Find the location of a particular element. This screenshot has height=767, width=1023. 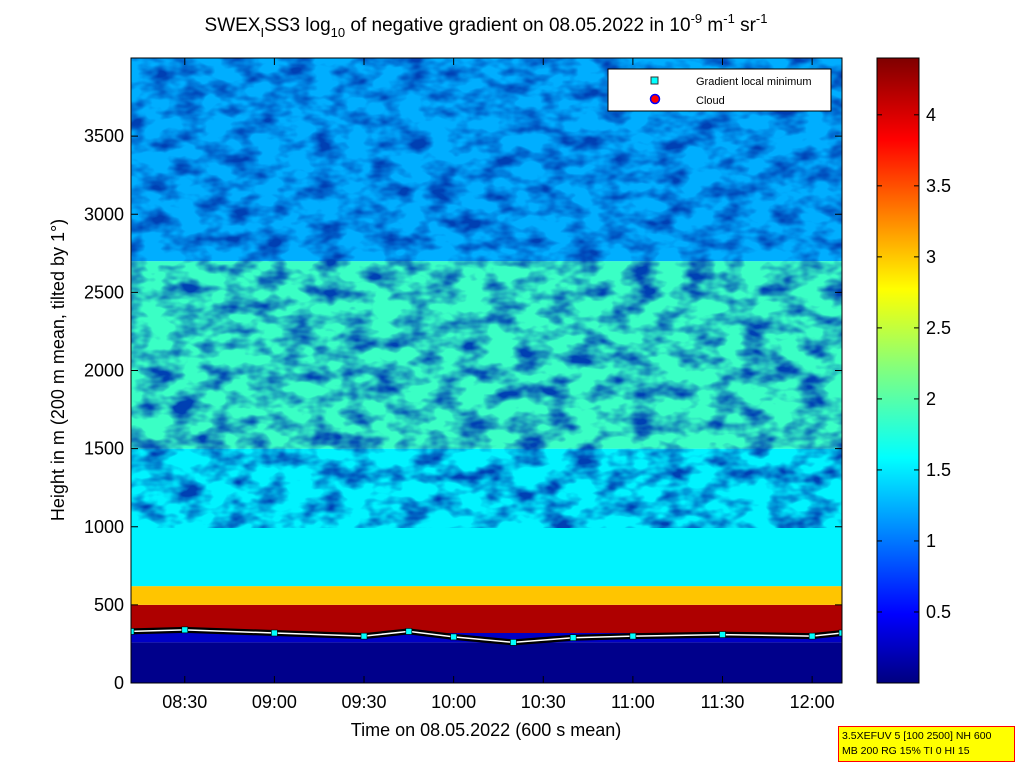

colorbar-tick-label: 2 is located at coordinates (931, 399).